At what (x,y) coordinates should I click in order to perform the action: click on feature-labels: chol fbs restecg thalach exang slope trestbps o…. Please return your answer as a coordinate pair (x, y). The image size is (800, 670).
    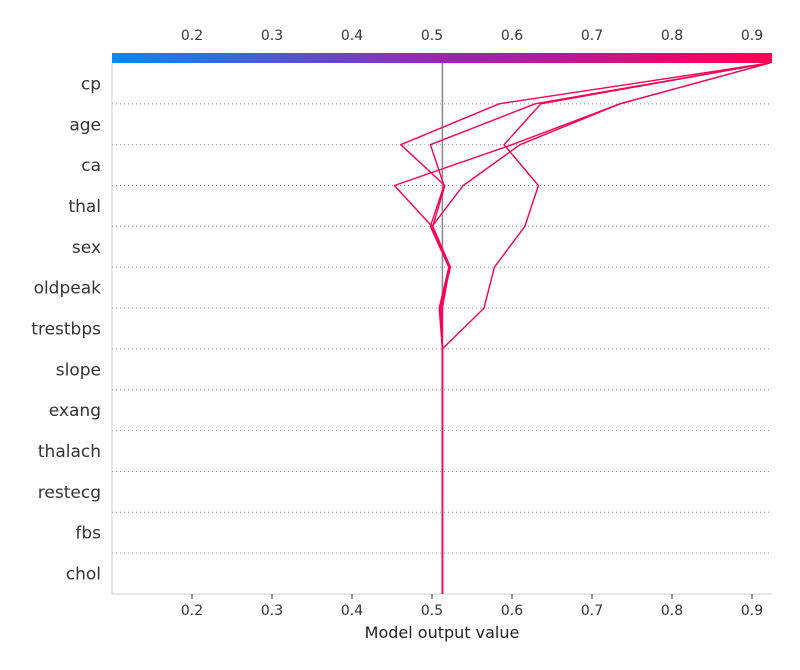
    Looking at the image, I should click on (66, 329).